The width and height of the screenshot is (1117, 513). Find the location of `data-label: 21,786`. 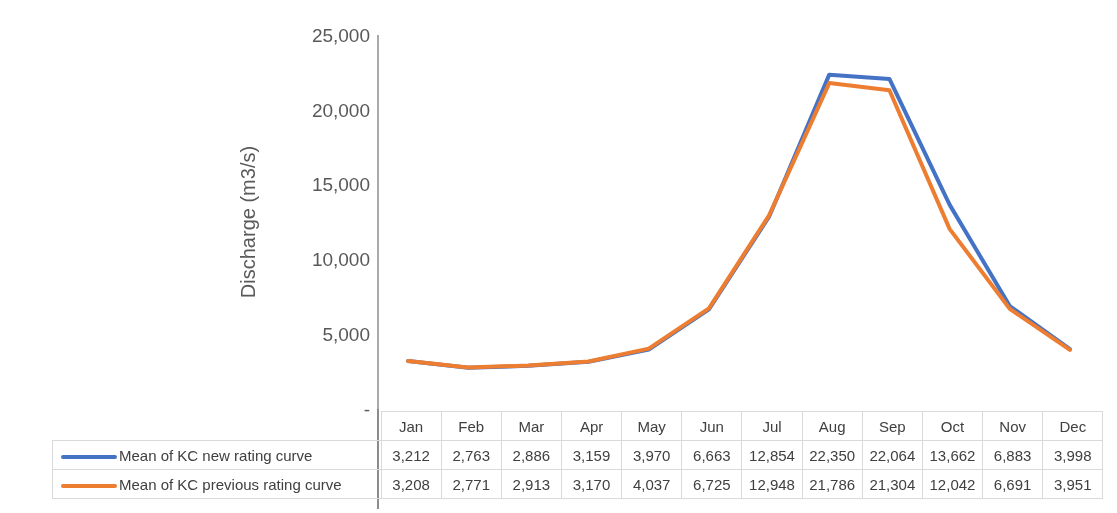

data-label: 21,786 is located at coordinates (832, 484).